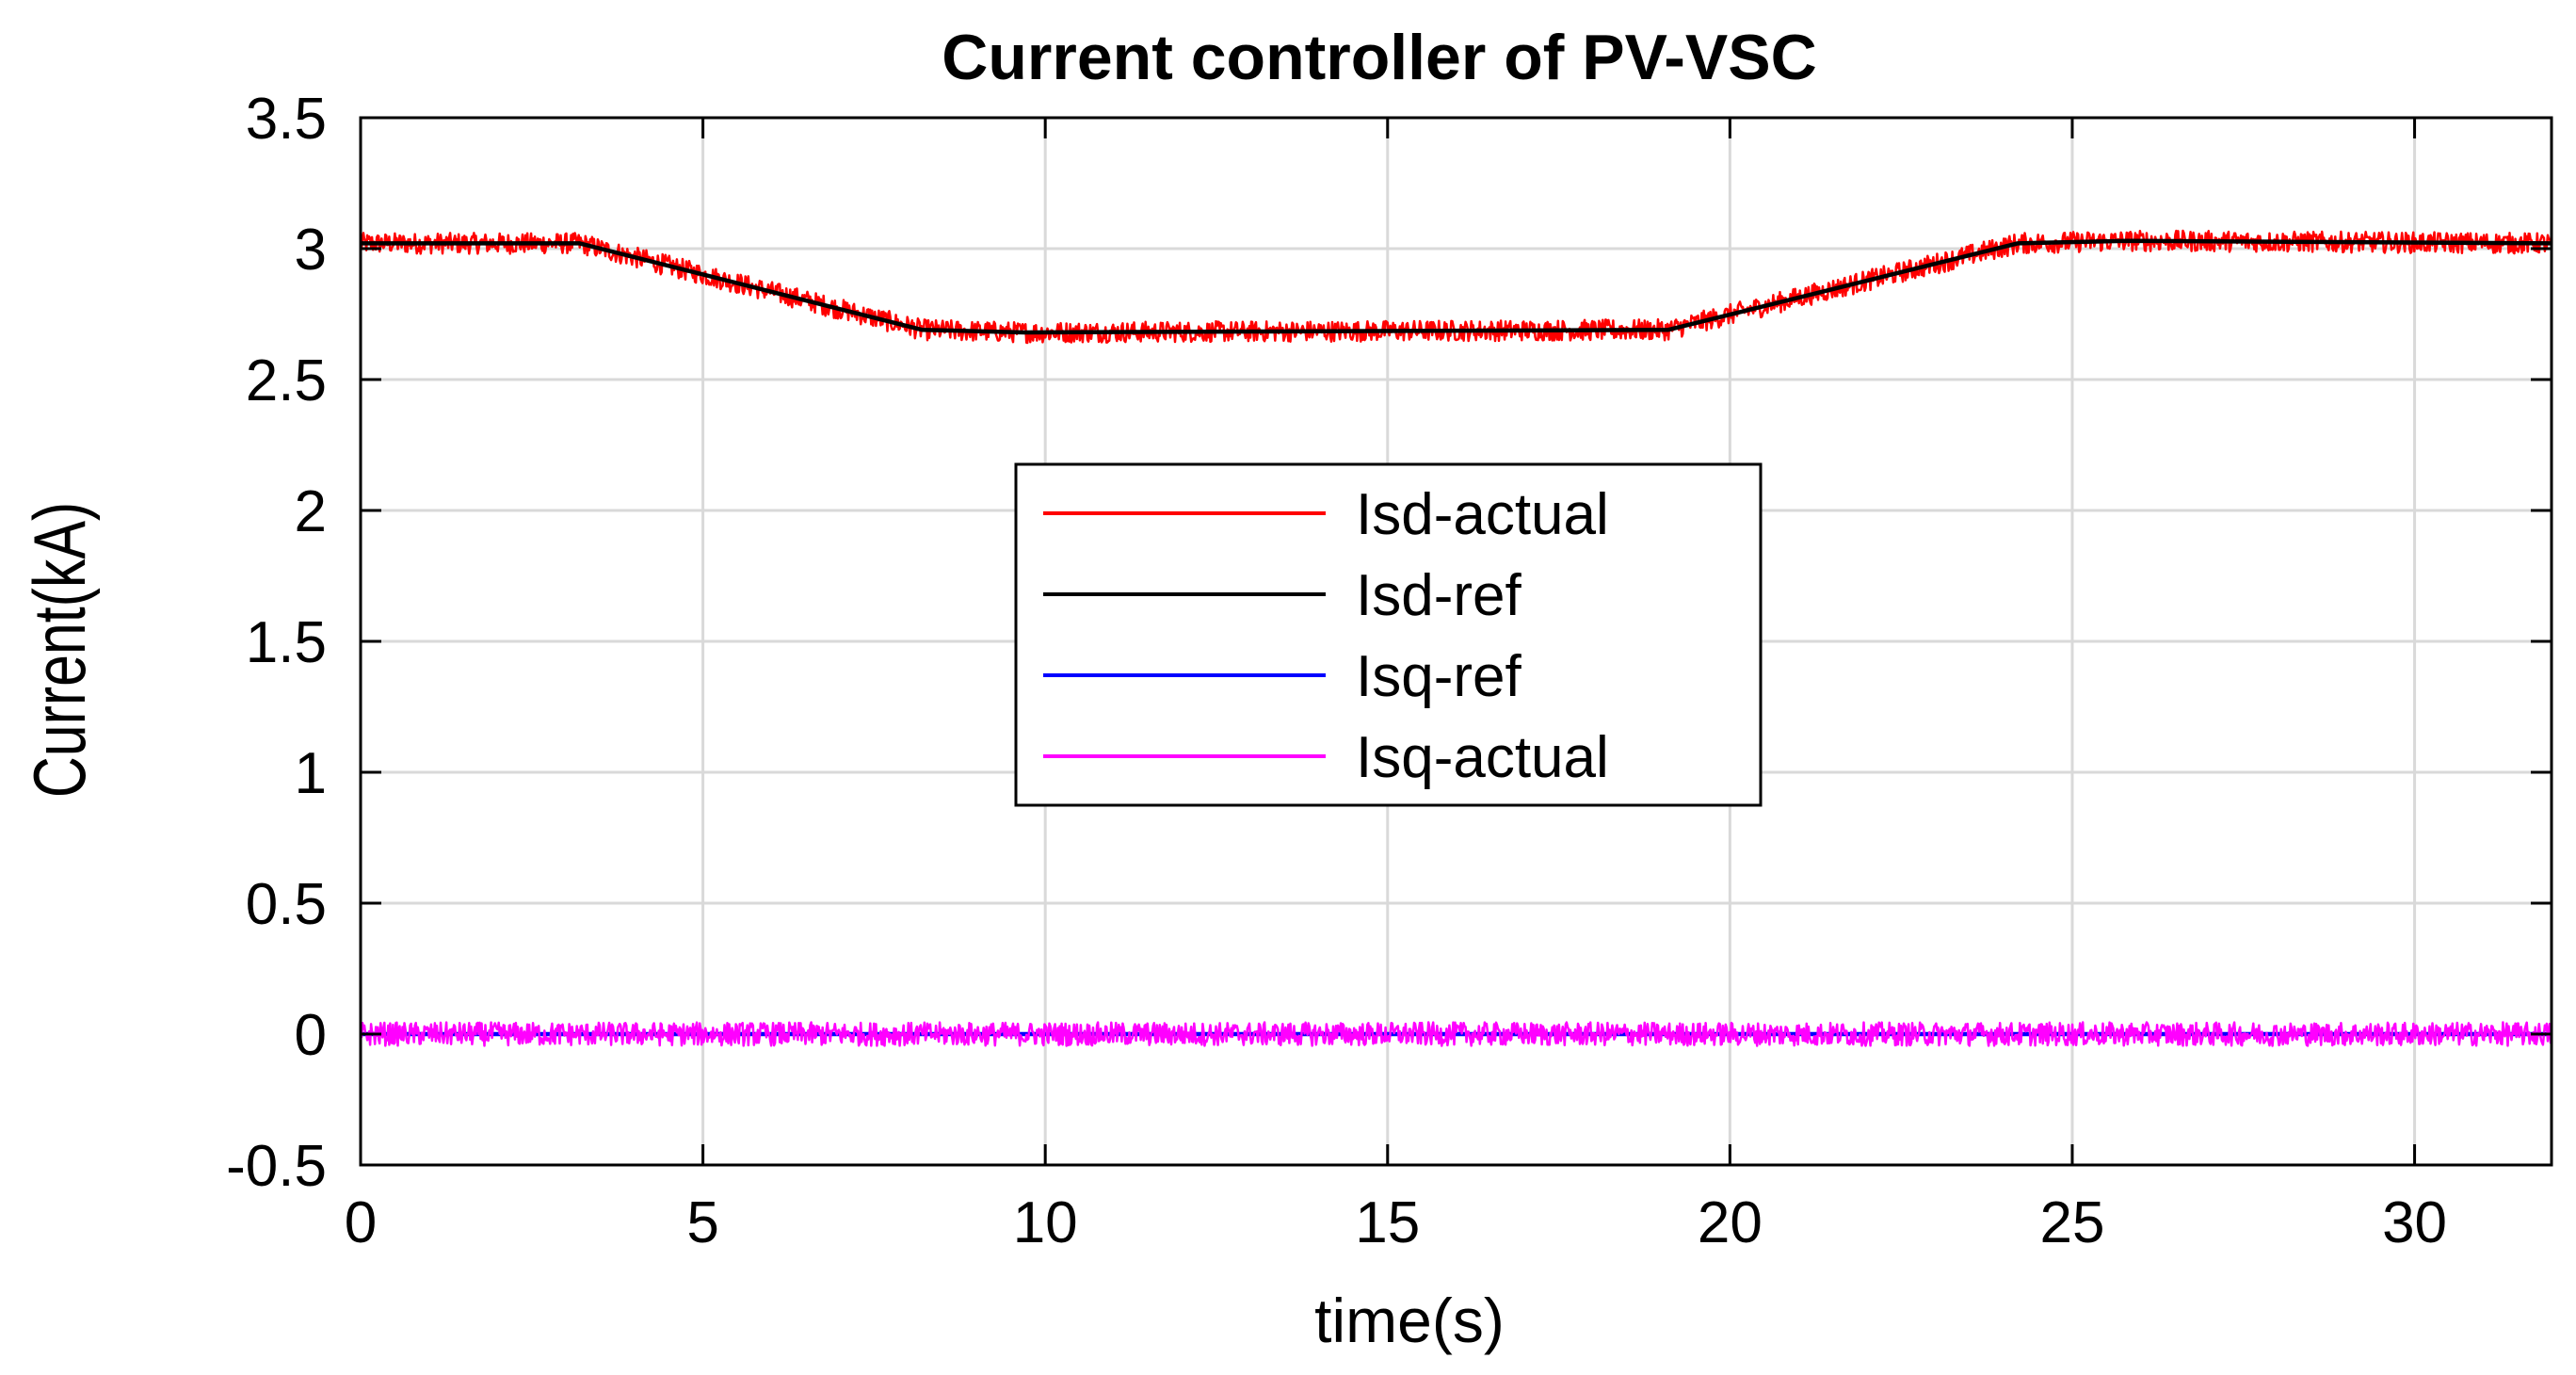 This screenshot has width=2576, height=1375. What do you see at coordinates (276, 1166) in the screenshot?
I see `y-tick-label: -0.5` at bounding box center [276, 1166].